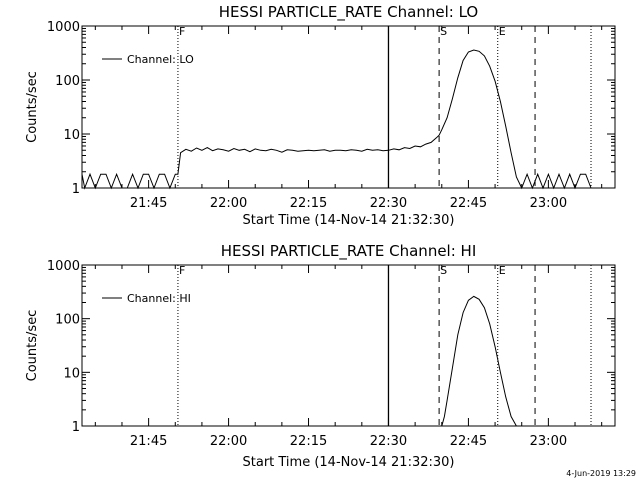 Image resolution: width=640 pixels, height=480 pixels. What do you see at coordinates (160, 59) in the screenshot?
I see `legend-entry: Channel: LO` at bounding box center [160, 59].